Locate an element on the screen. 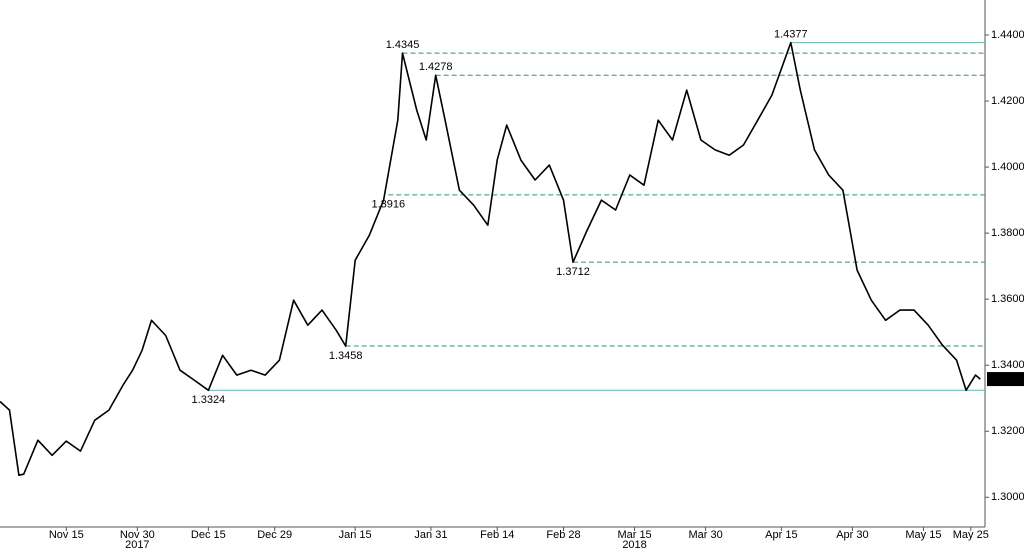  y-tick-label: 1.3600 is located at coordinates (1007, 299).